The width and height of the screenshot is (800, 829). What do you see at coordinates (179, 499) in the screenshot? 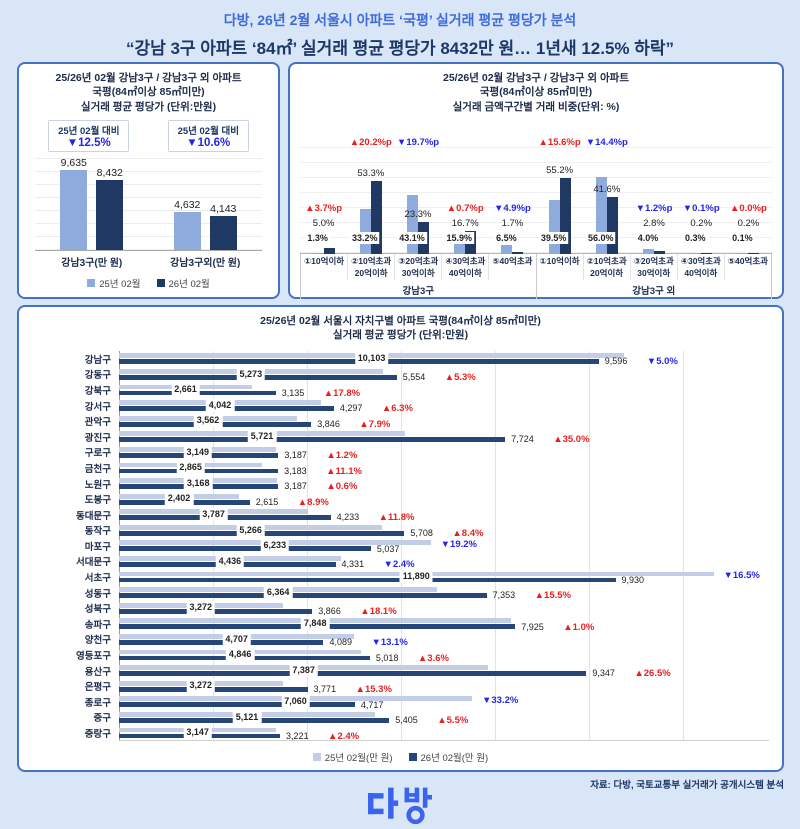
I see `bar-value-label-25: 2,402` at bounding box center [179, 499].